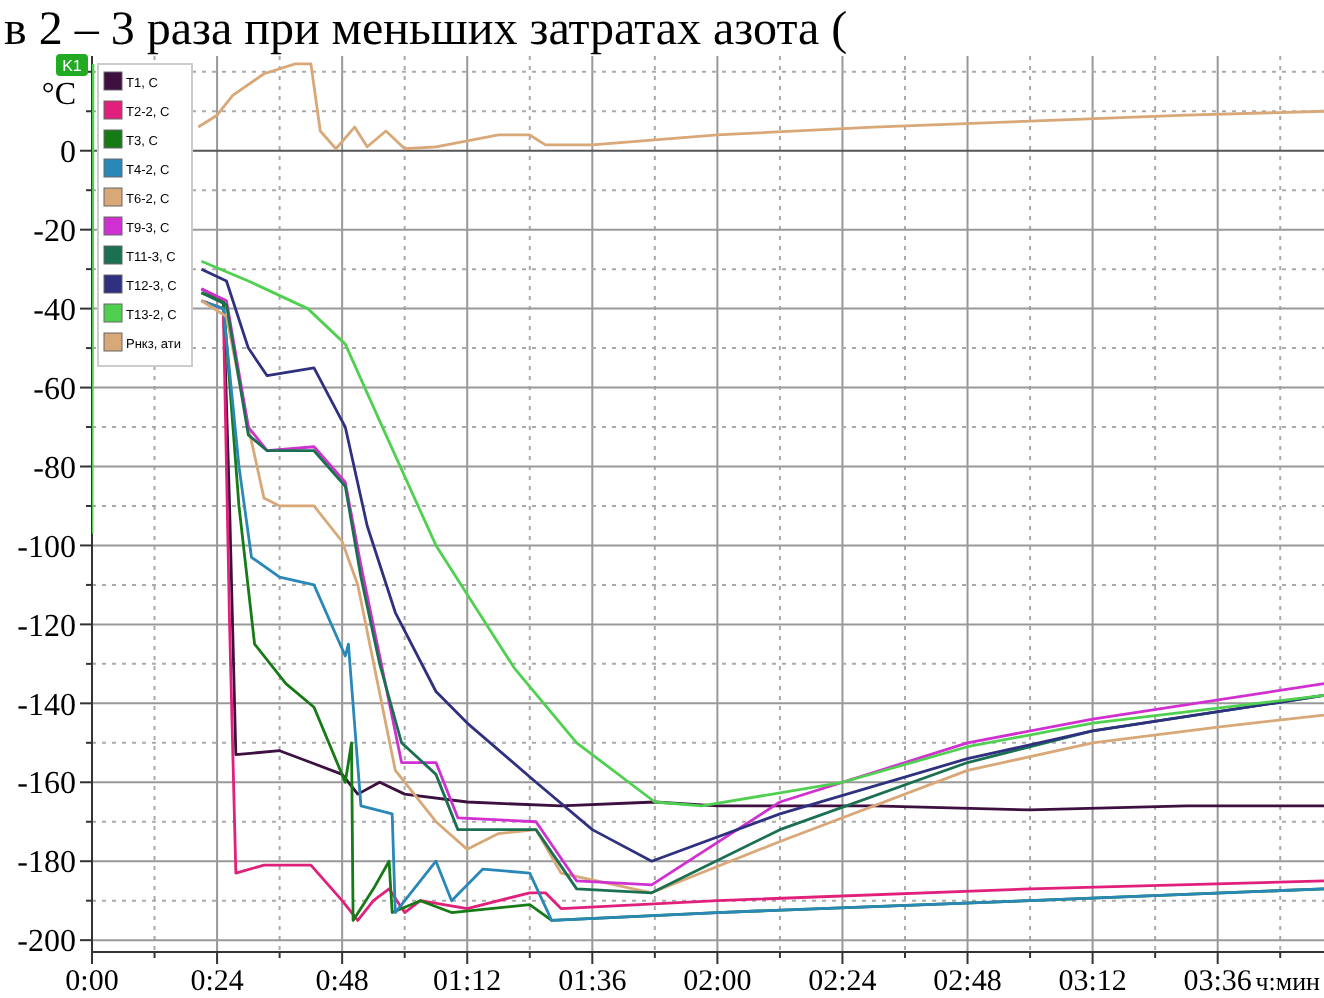 Image resolution: width=1324 pixels, height=998 pixels. I want to click on x-tick-label: 0:48, so click(342, 982).